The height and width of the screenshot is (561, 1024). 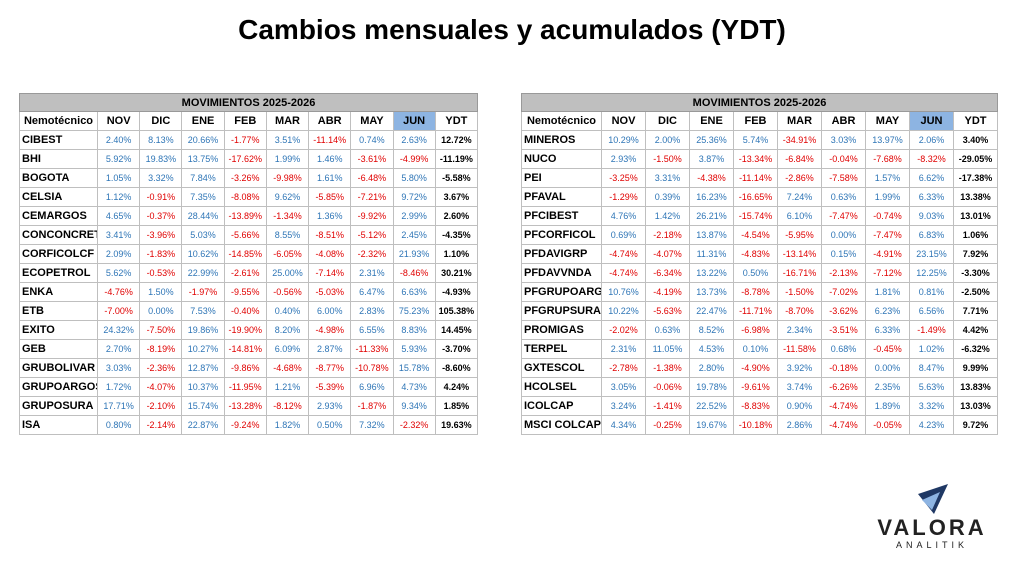 What do you see at coordinates (755, 311) in the screenshot?
I see `cell: -11.71%` at bounding box center [755, 311].